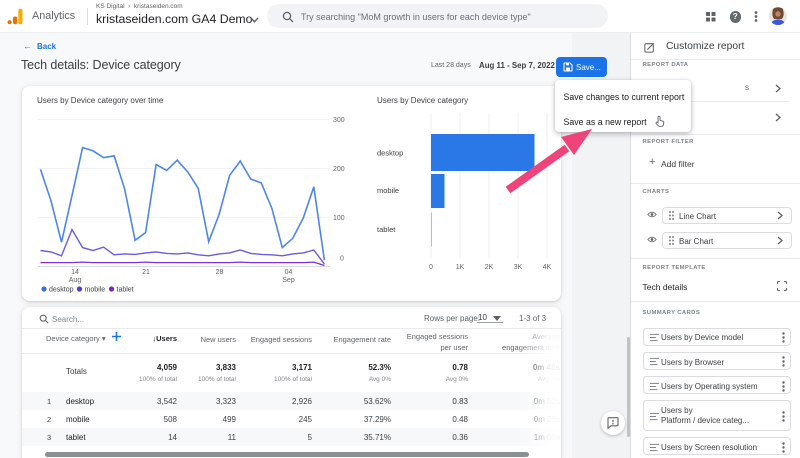 Image resolution: width=800 pixels, height=458 pixels. What do you see at coordinates (288, 280) in the screenshot?
I see `svg-text: Sep` at bounding box center [288, 280].